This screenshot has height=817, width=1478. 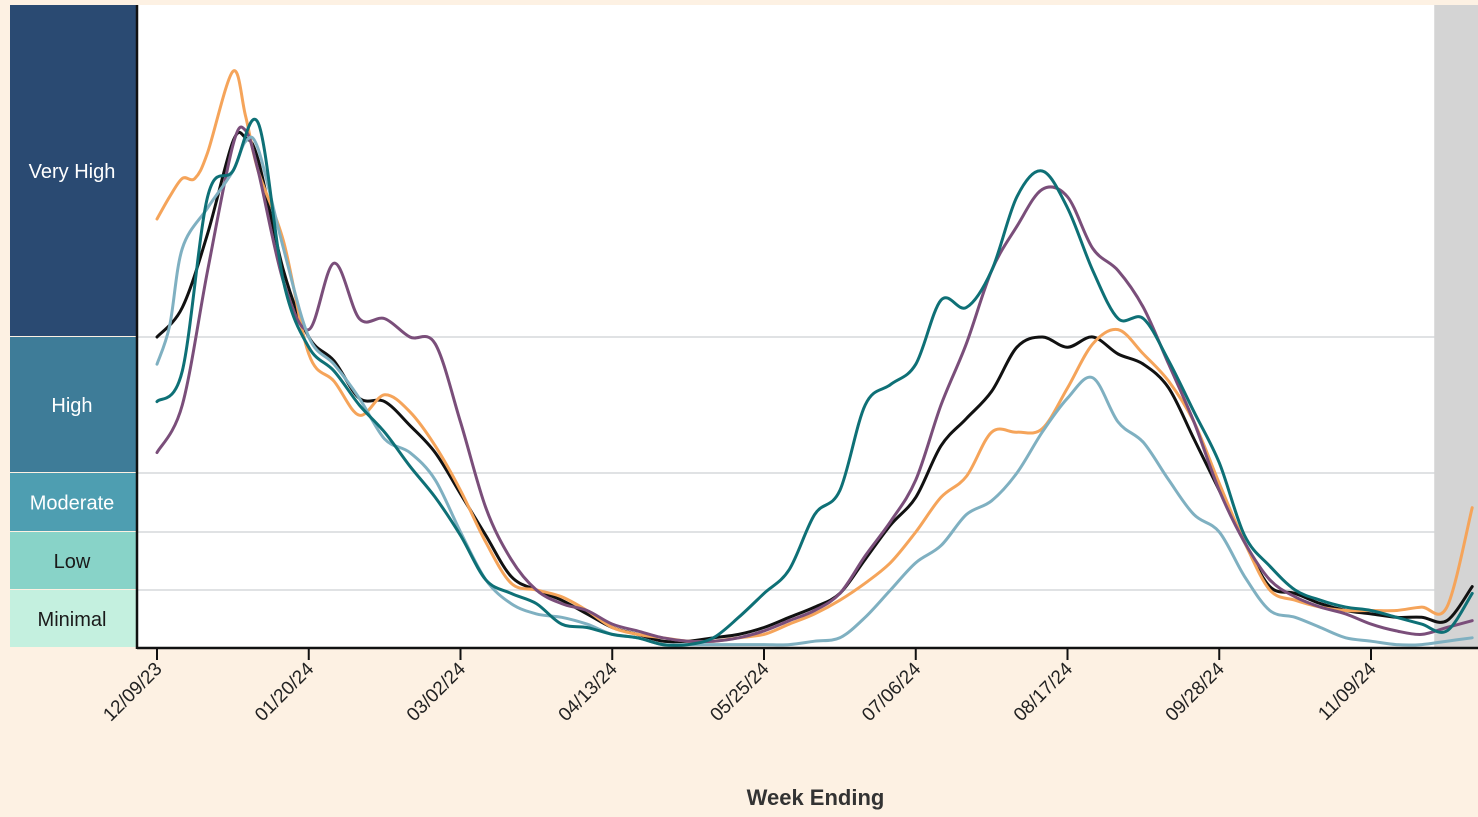 I want to click on level-band-low, so click(x=73, y=560).